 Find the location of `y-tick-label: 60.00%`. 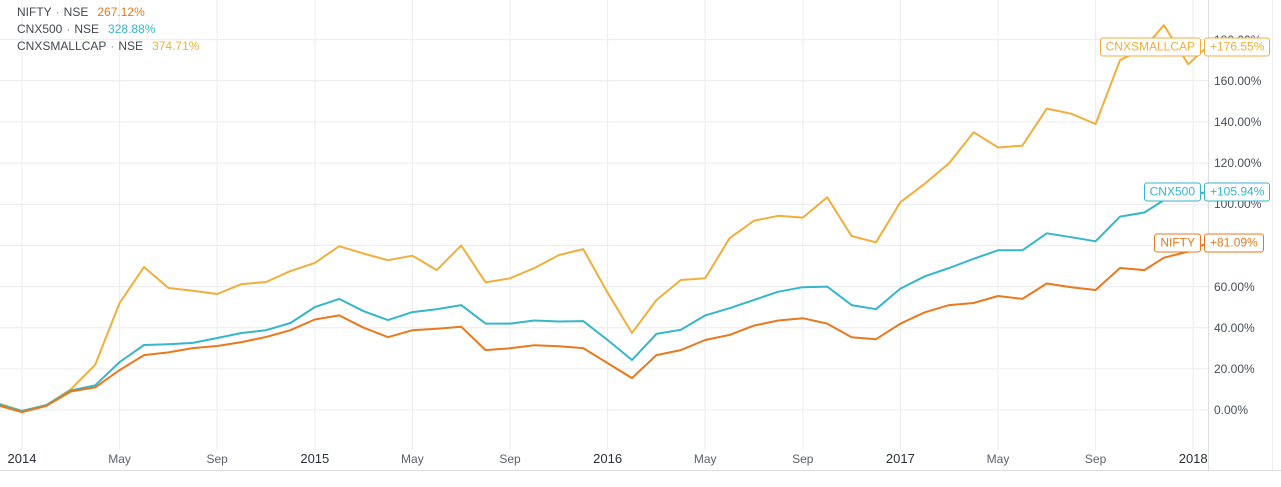

y-tick-label: 60.00% is located at coordinates (1234, 286).